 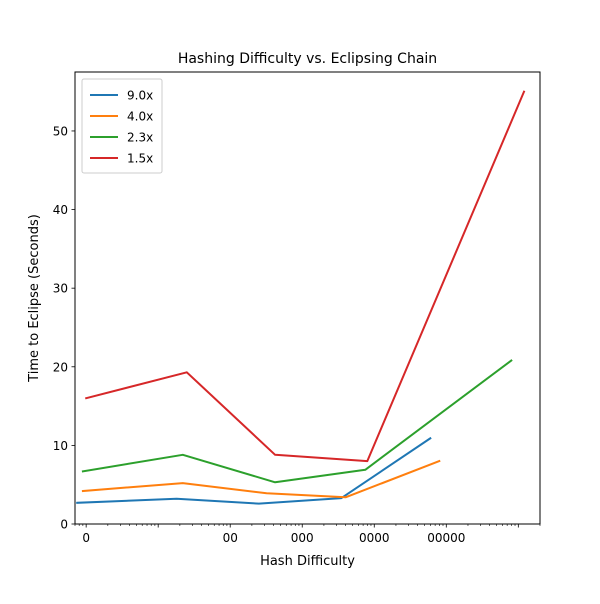 I want to click on x-axis-ticks: 0 00 000 0000 00000, so click(x=307, y=534).